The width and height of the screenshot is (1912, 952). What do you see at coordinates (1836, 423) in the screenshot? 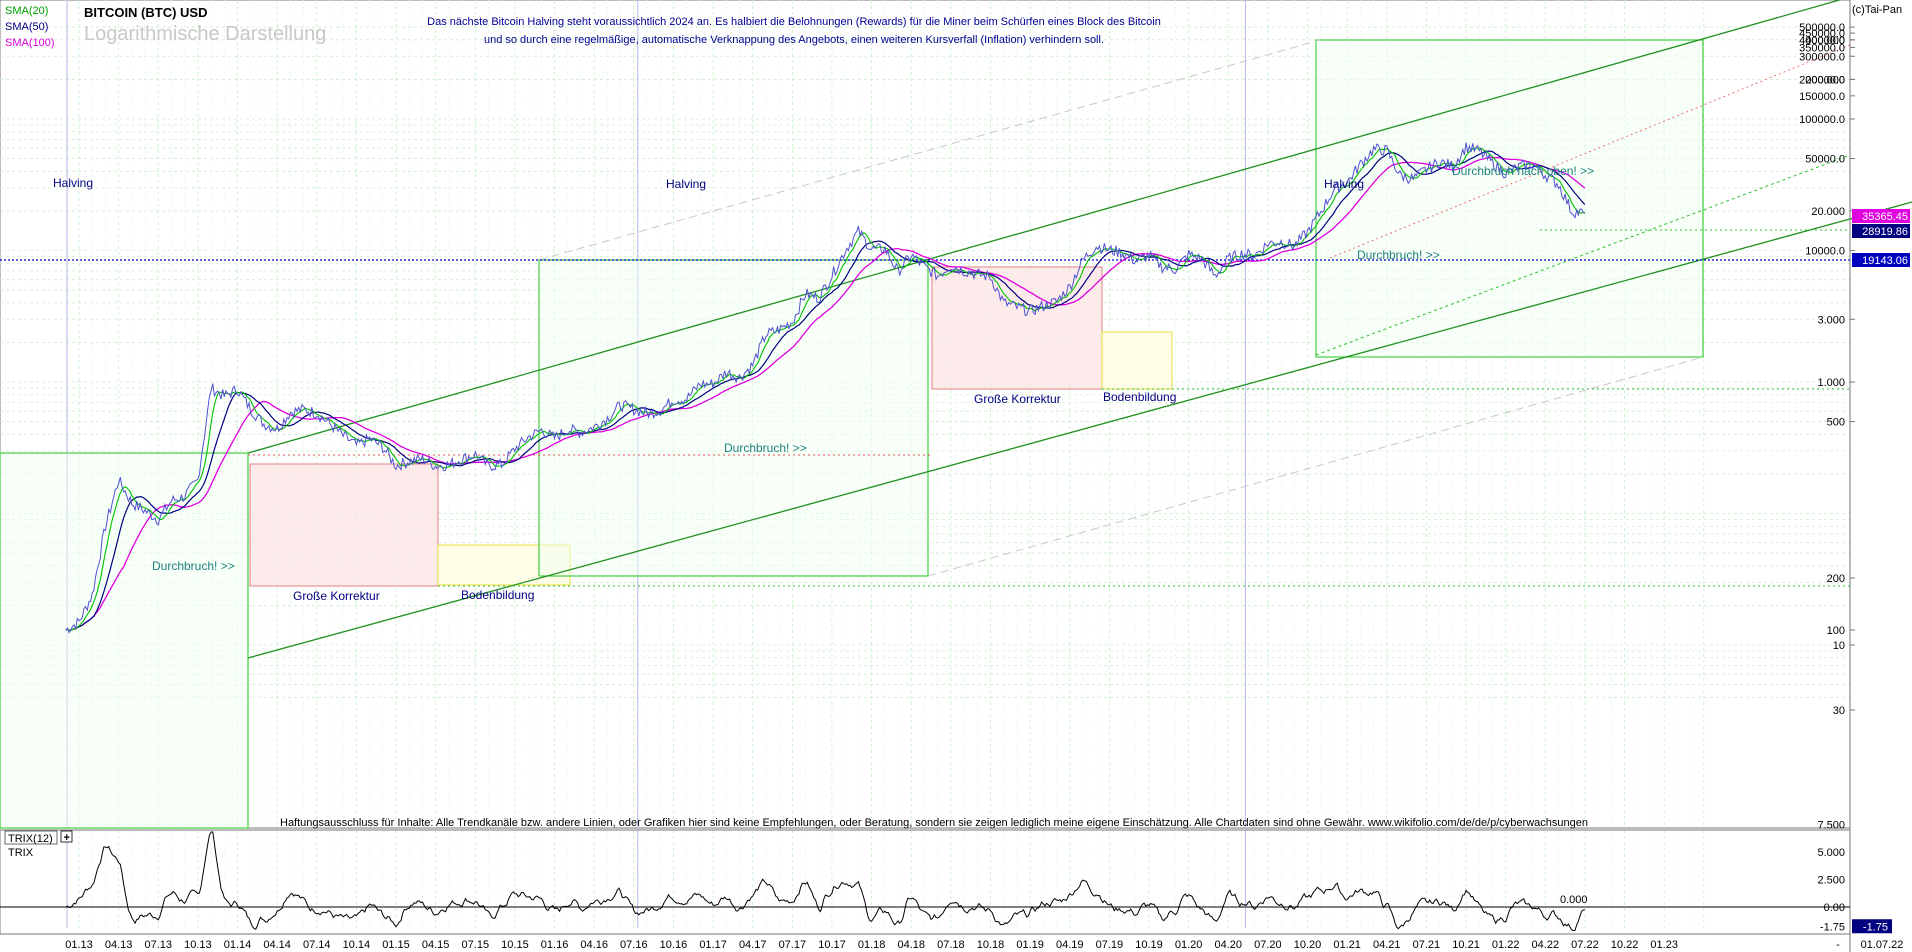
I see `y-tick-label: 500` at bounding box center [1836, 423].